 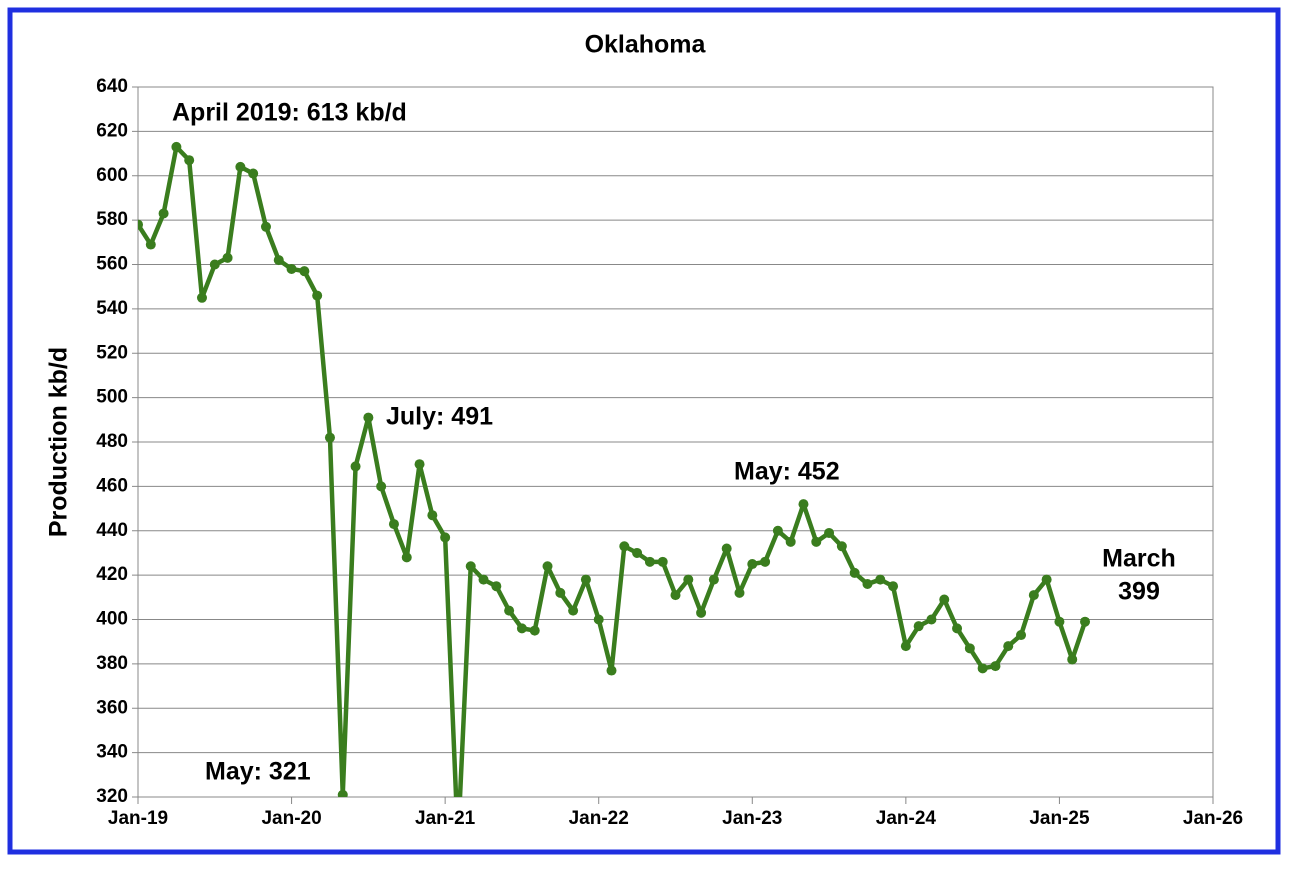 What do you see at coordinates (445, 818) in the screenshot?
I see `x-tick-label: Jan-21` at bounding box center [445, 818].